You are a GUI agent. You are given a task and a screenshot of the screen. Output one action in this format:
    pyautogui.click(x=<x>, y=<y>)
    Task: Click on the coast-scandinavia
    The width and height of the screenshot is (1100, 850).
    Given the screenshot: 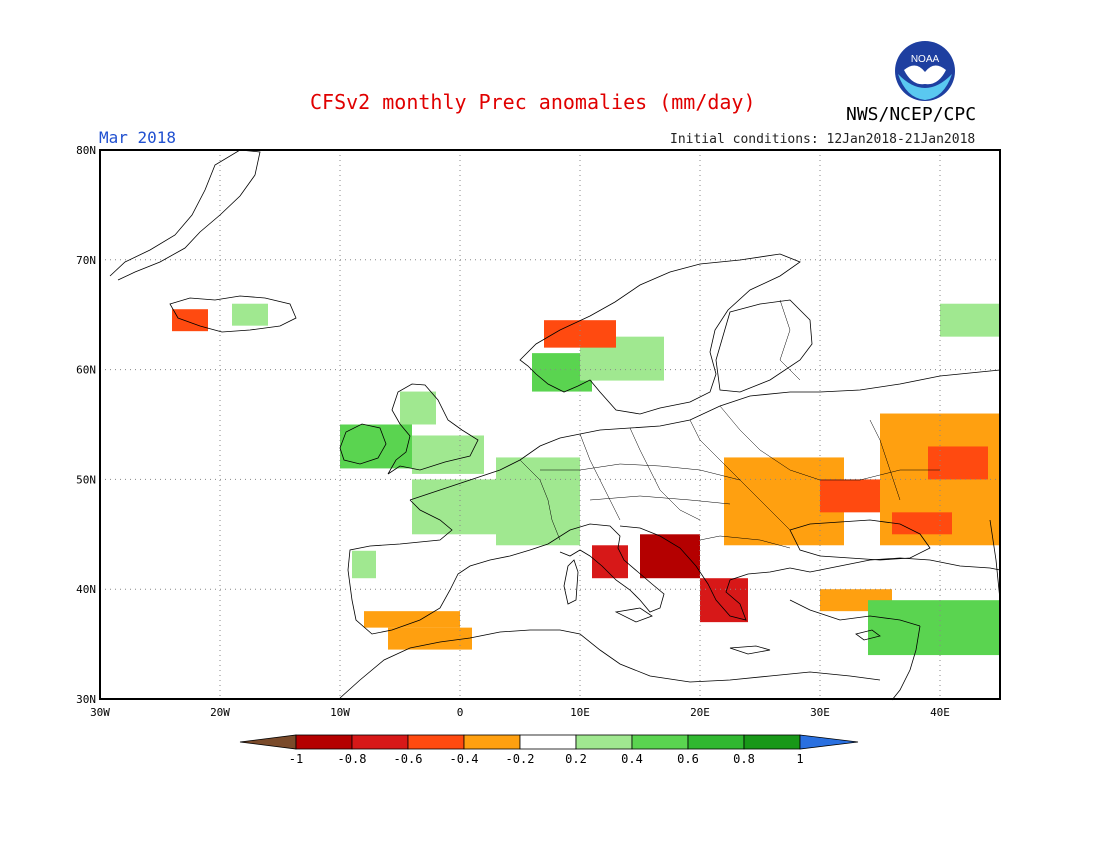 What is the action you would take?
    pyautogui.click(x=660, y=334)
    